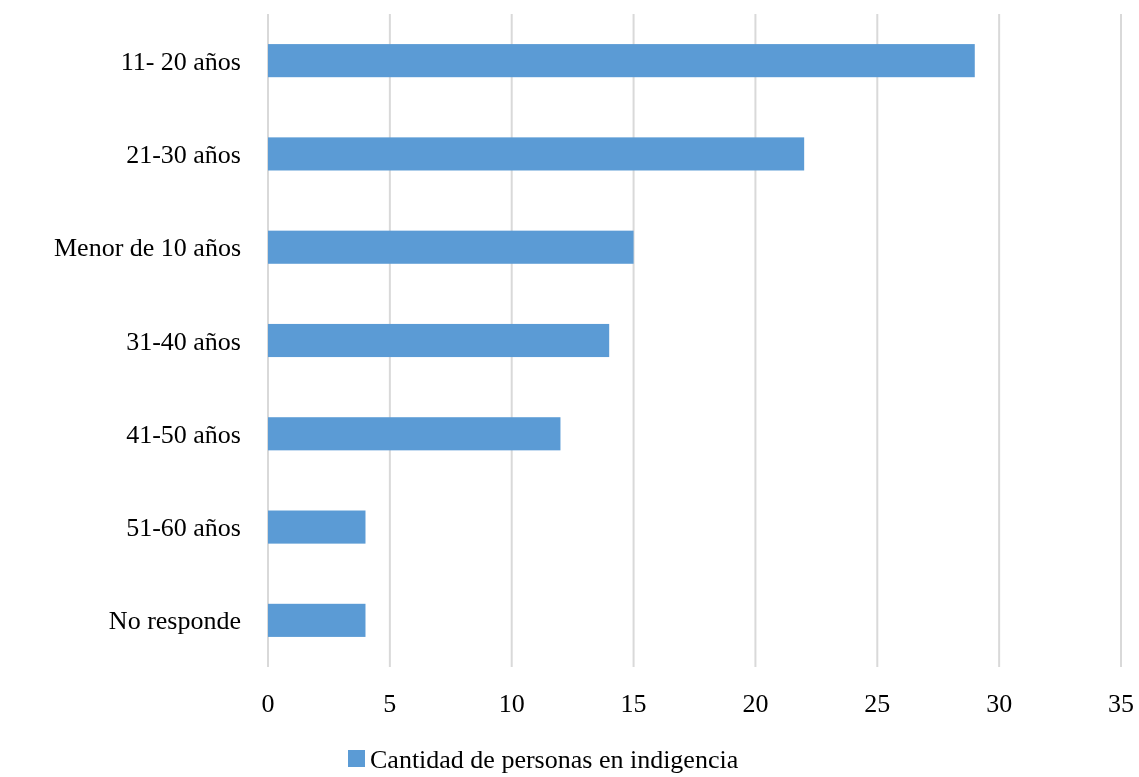 The width and height of the screenshot is (1139, 777). Describe the element at coordinates (877, 703) in the screenshot. I see `x-tick-label: 25` at that location.